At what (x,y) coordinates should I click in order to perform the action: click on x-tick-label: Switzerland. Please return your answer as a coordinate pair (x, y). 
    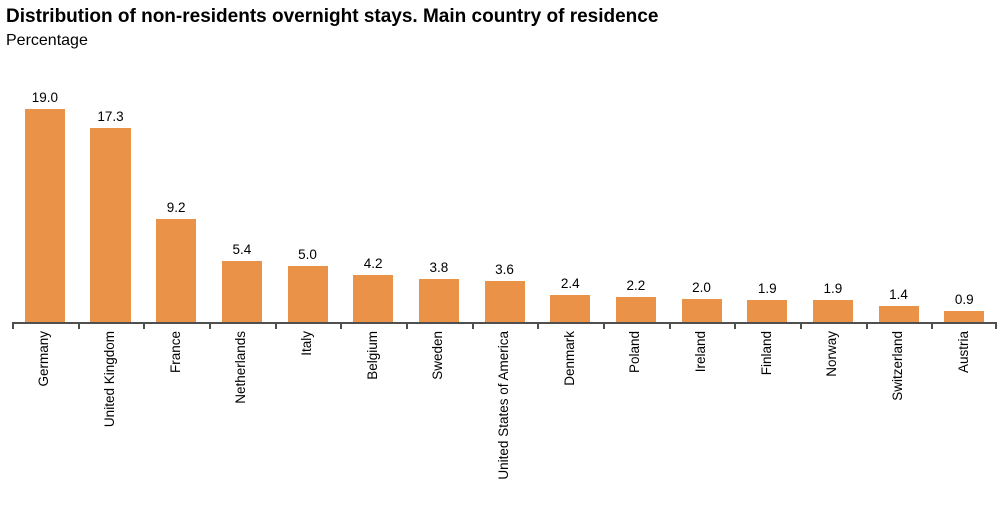
    Looking at the image, I should click on (898, 365).